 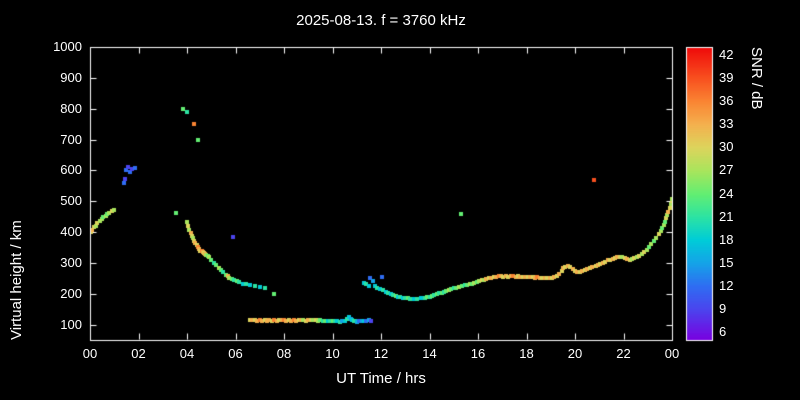 What do you see at coordinates (381, 20) in the screenshot?
I see `chart-title: 2025-08-13. f = 3760 kHz` at bounding box center [381, 20].